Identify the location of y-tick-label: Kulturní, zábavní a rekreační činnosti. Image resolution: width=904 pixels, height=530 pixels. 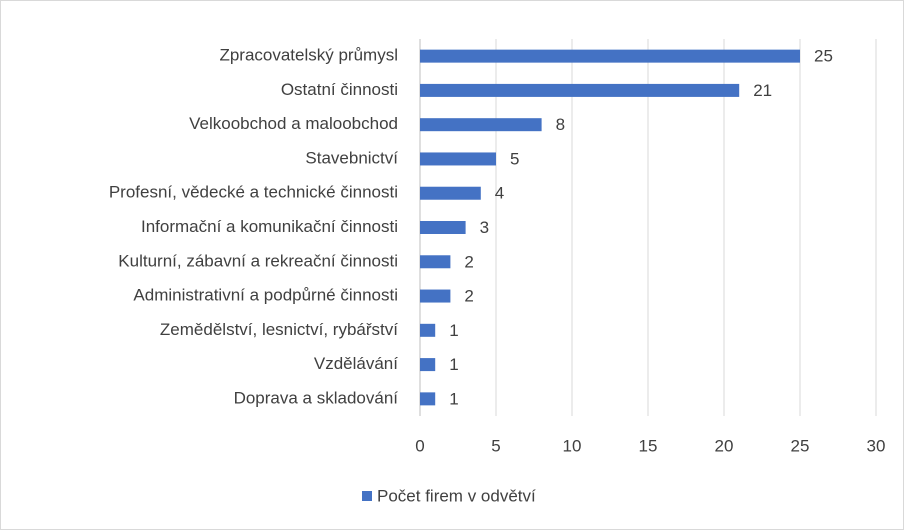
(258, 260).